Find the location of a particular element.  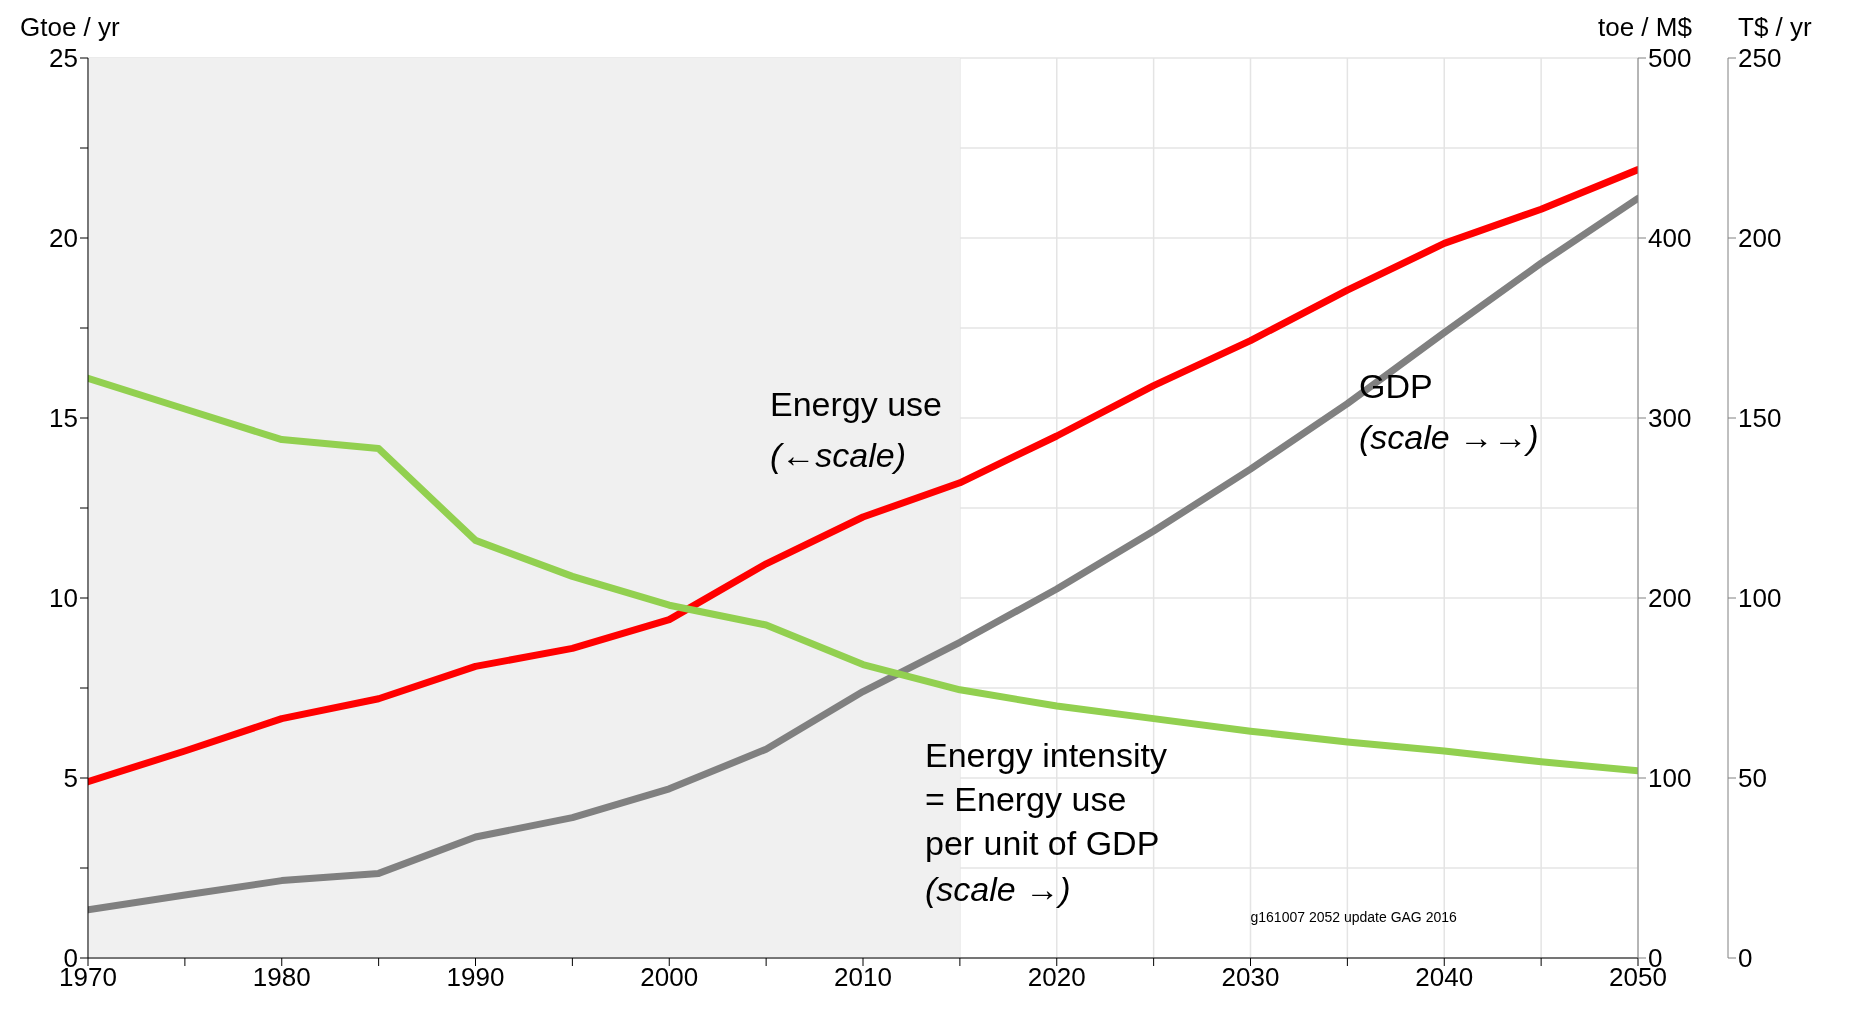

annotation: (scale →) is located at coordinates (998, 889).